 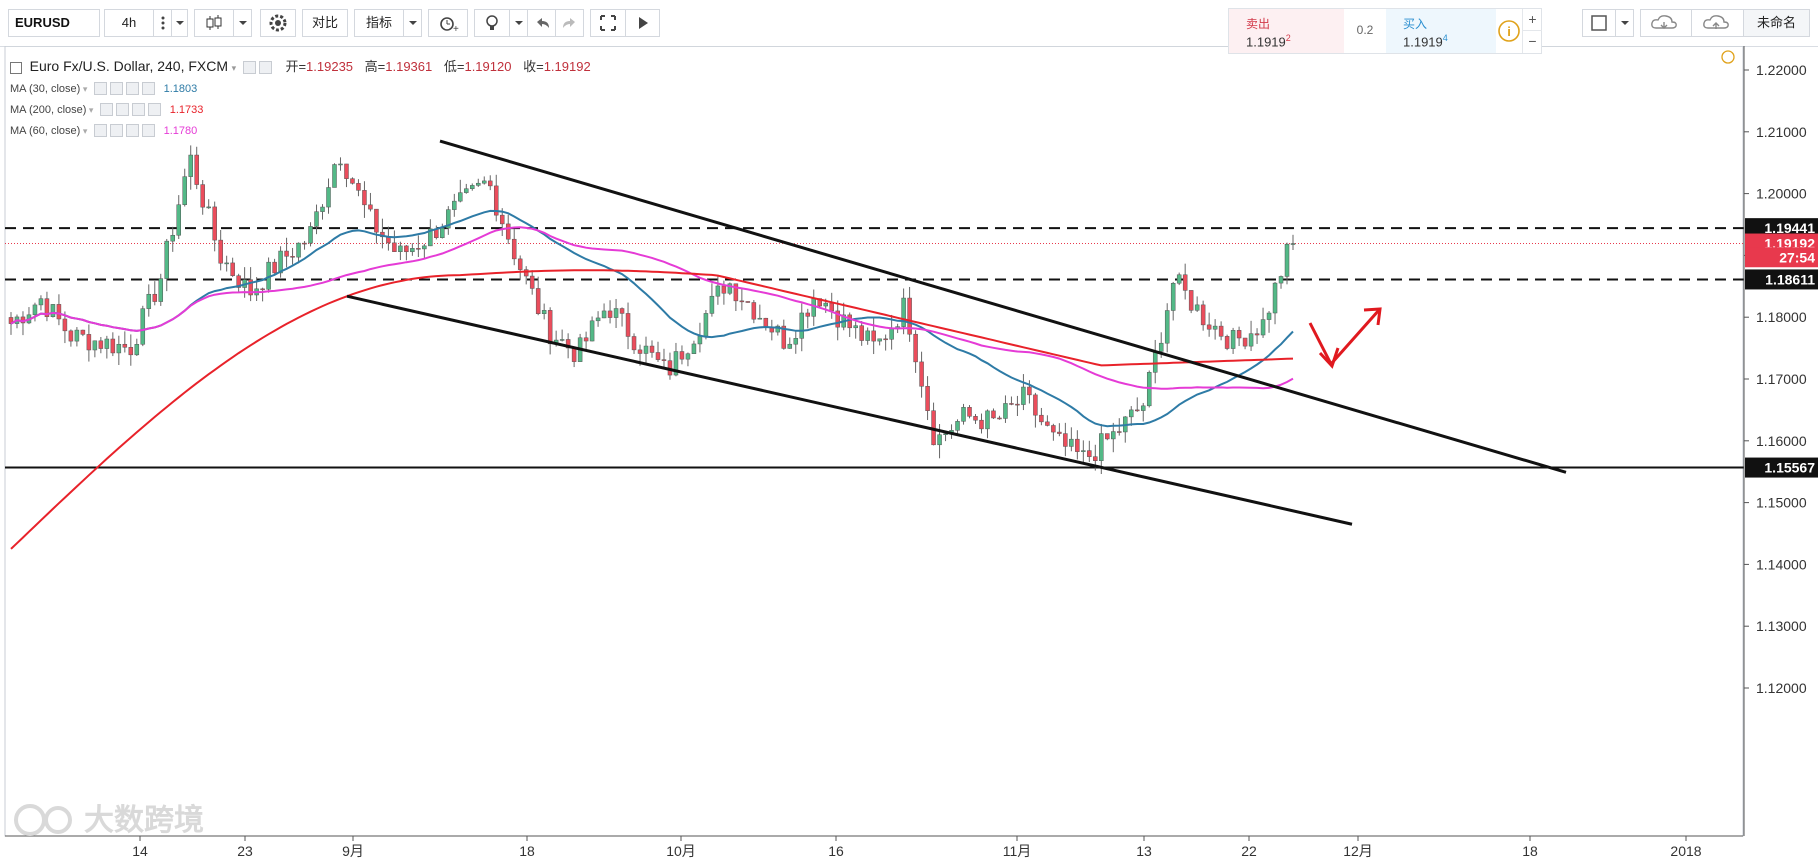 I want to click on time-tick-label: 22, so click(x=1249, y=851).